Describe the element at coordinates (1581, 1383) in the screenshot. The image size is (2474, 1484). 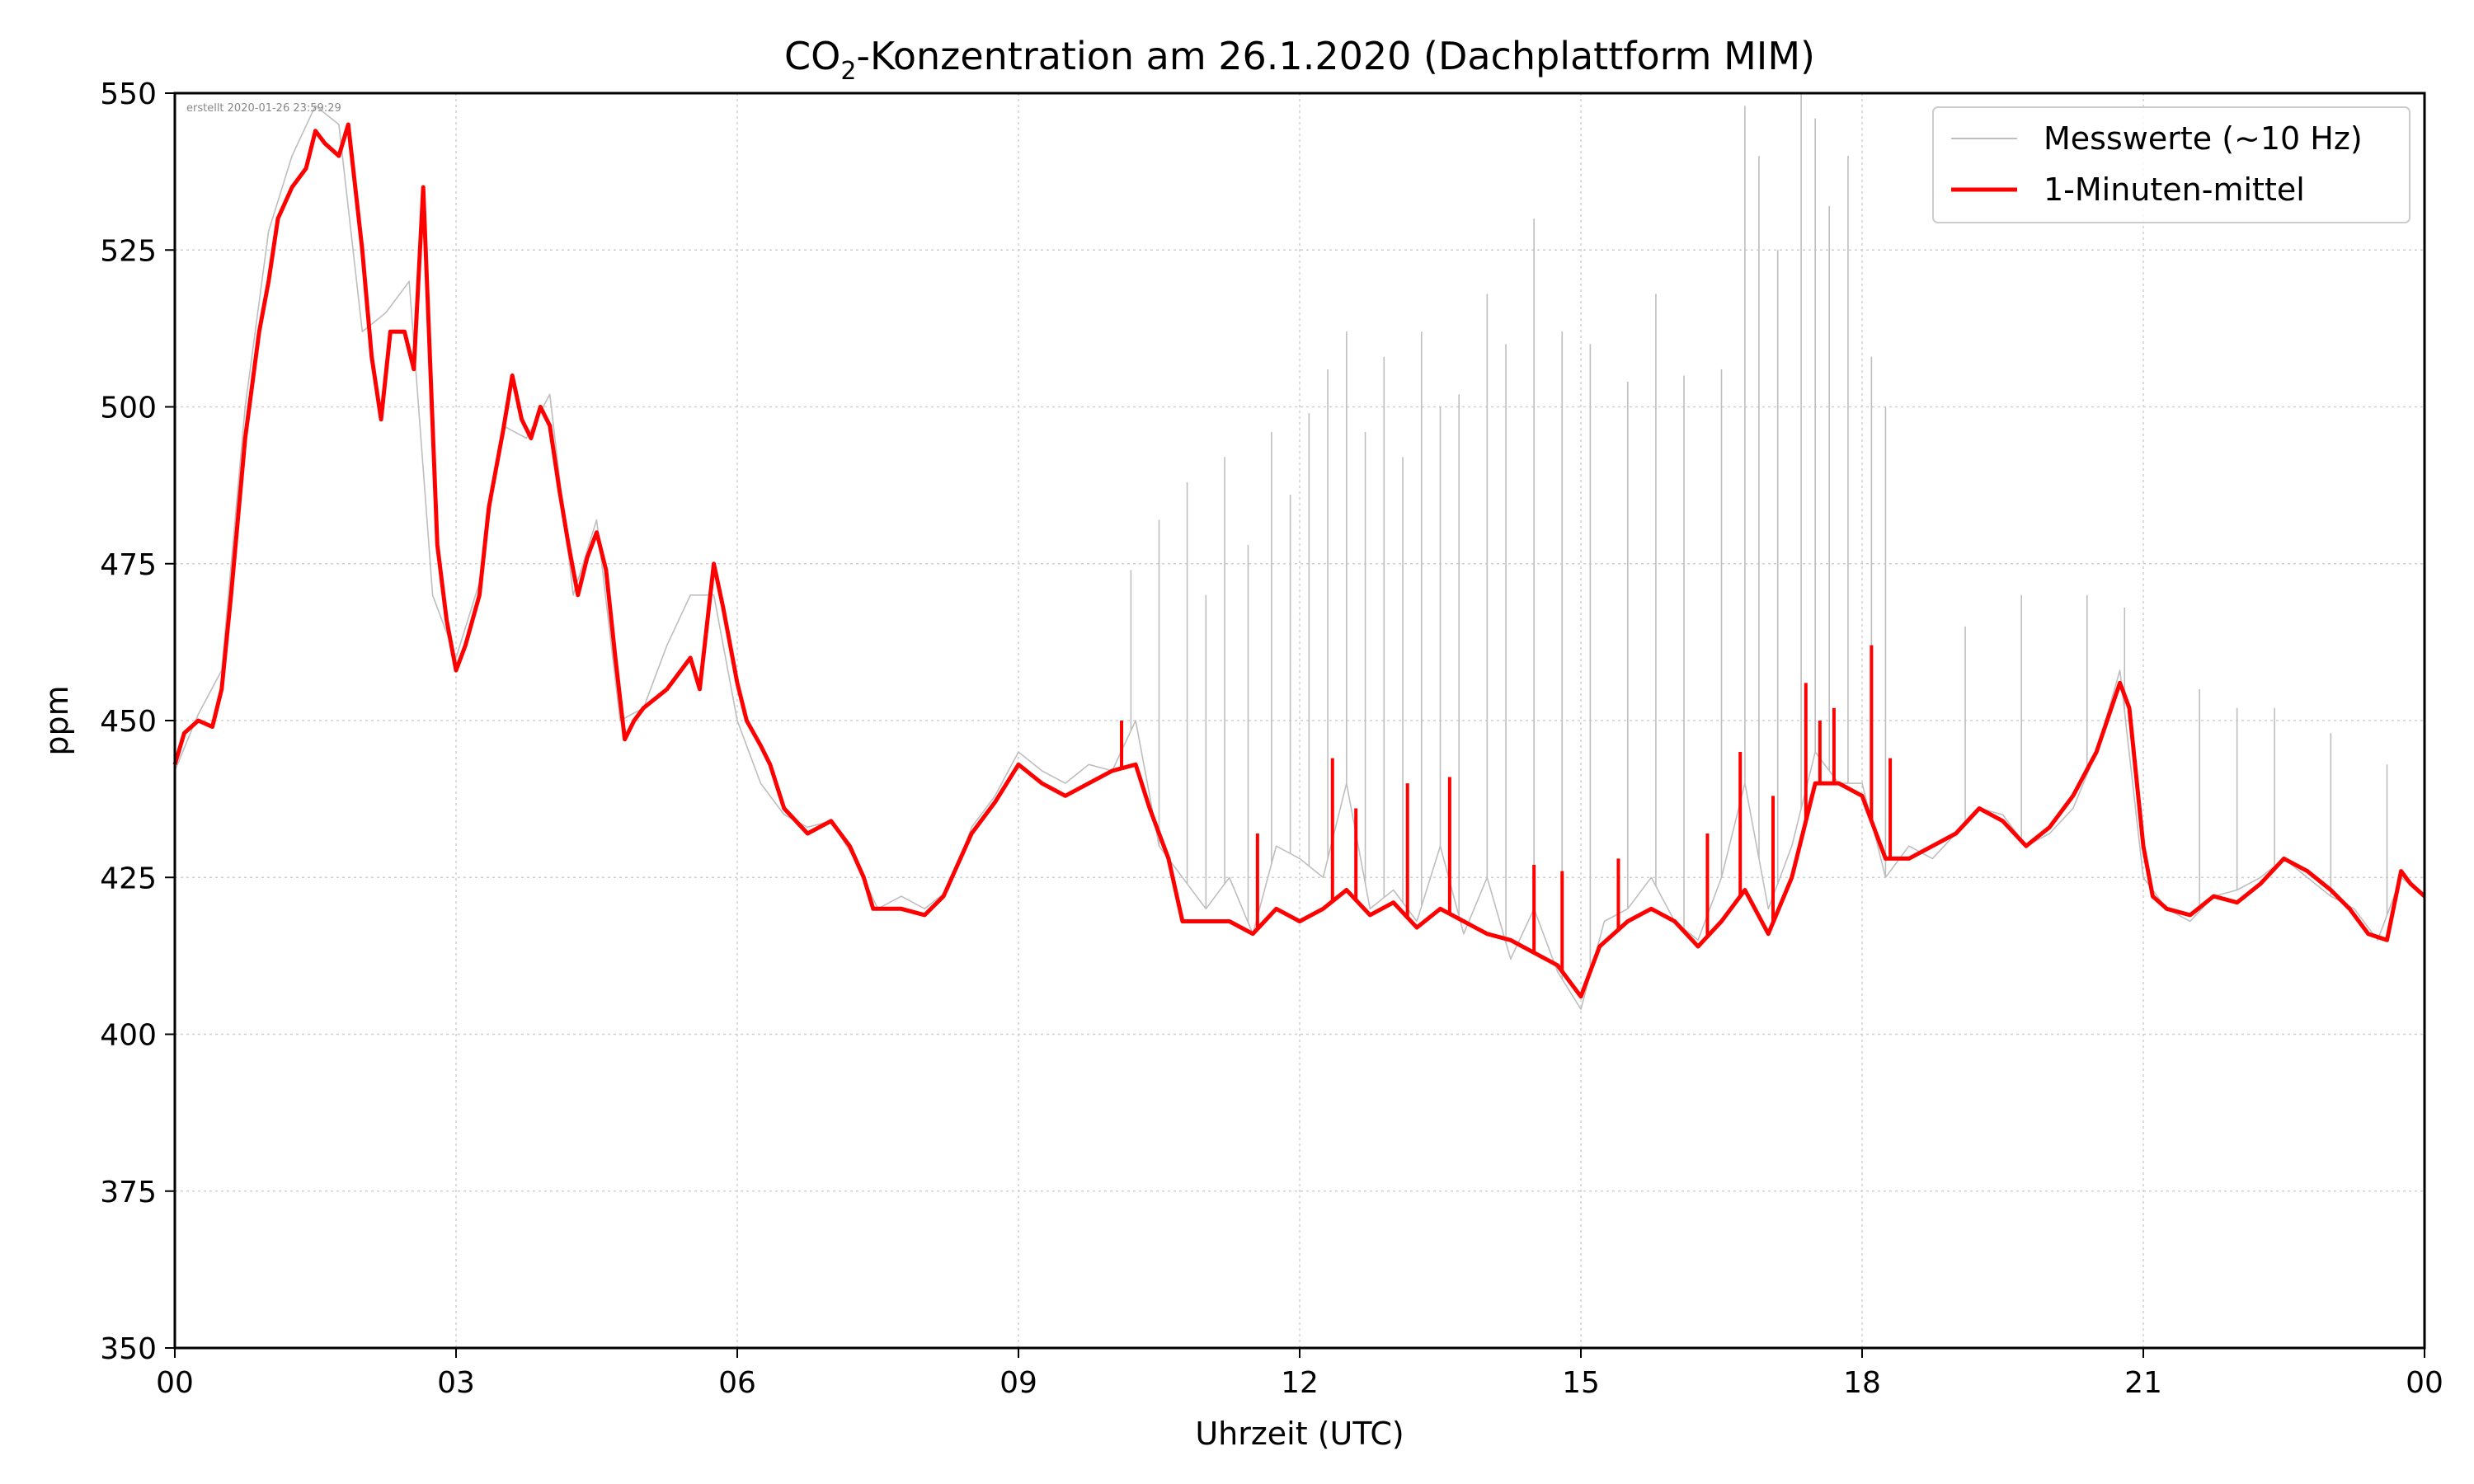
I see `x-tick-label: 15` at that location.